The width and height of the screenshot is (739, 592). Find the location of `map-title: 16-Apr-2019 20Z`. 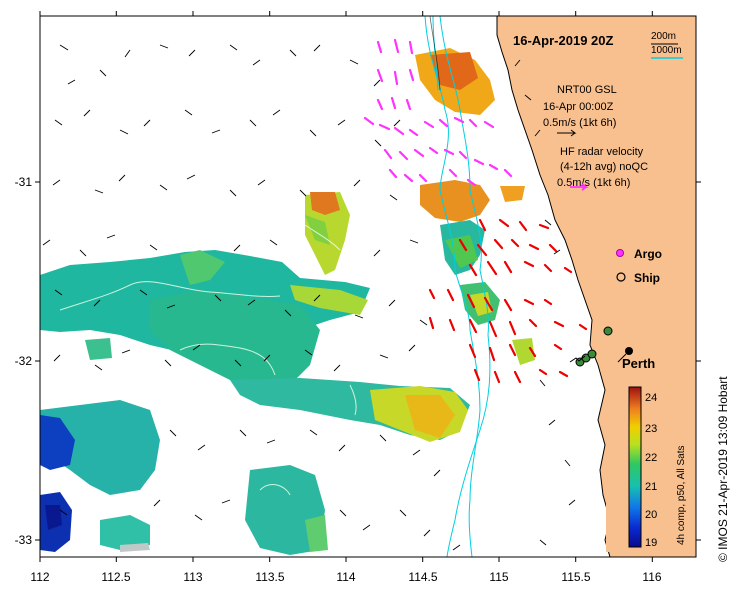

map-title: 16-Apr-2019 20Z is located at coordinates (563, 40).